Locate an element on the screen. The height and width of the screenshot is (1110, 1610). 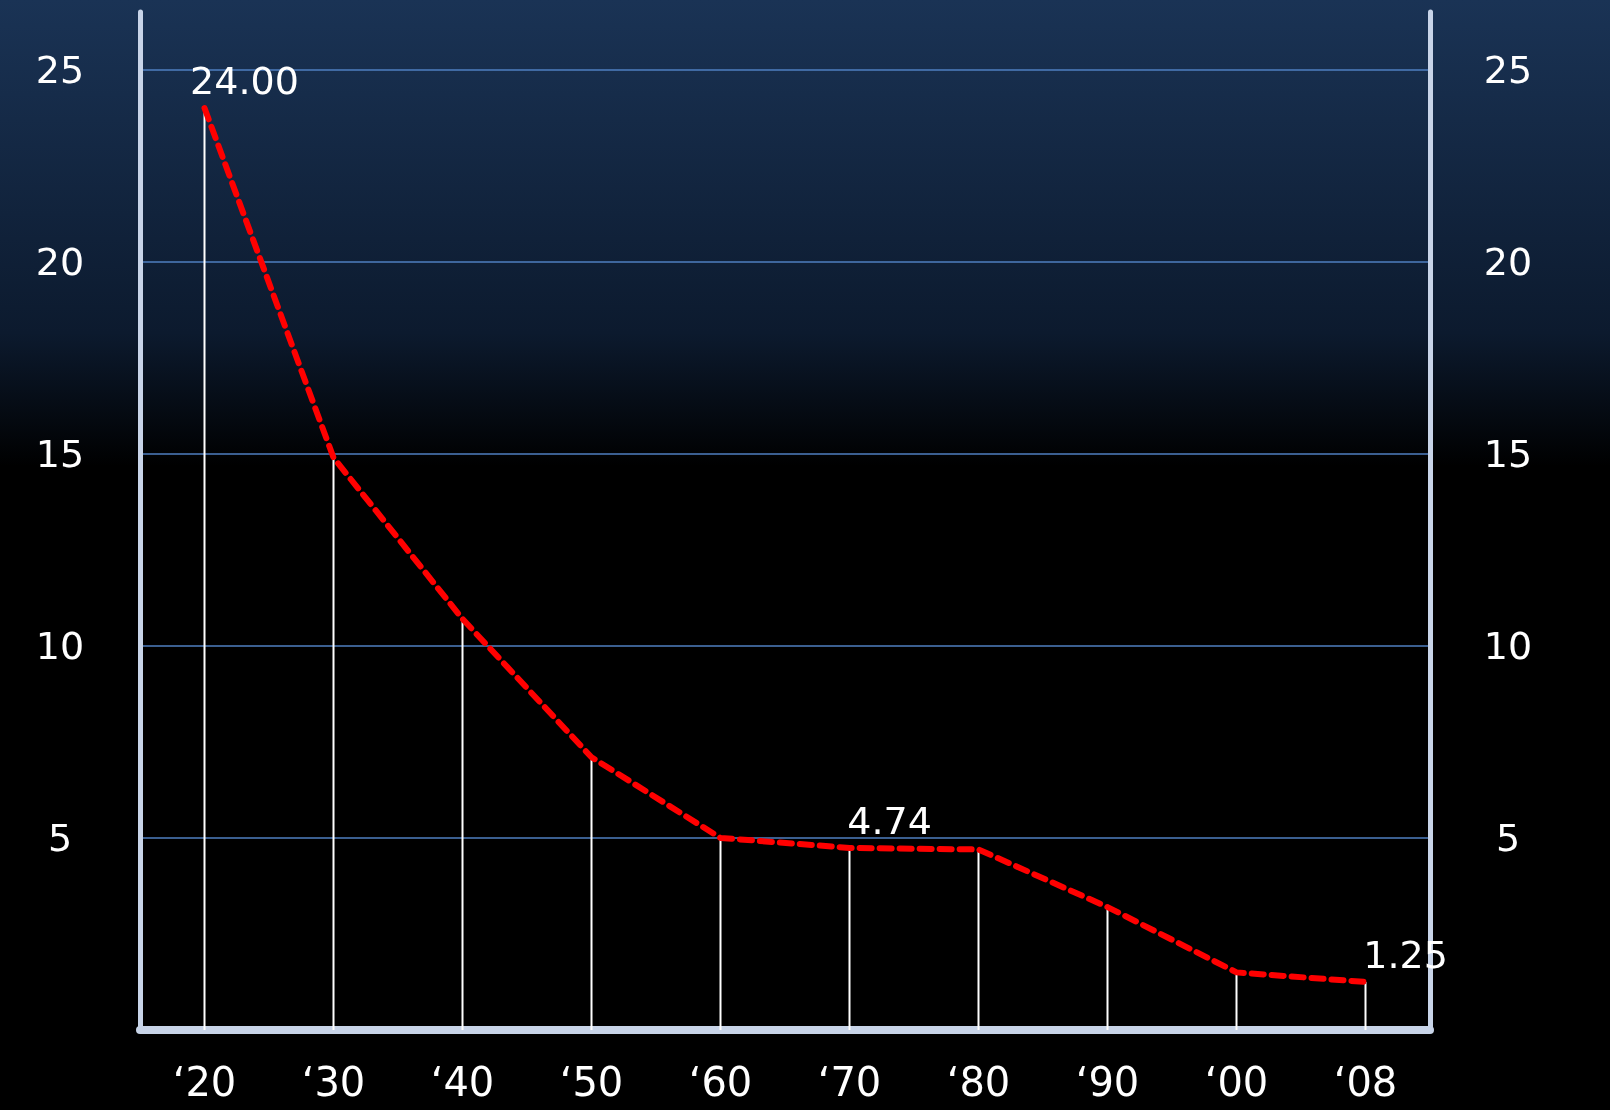
x-tick-label: ‘20 is located at coordinates (204, 1082).